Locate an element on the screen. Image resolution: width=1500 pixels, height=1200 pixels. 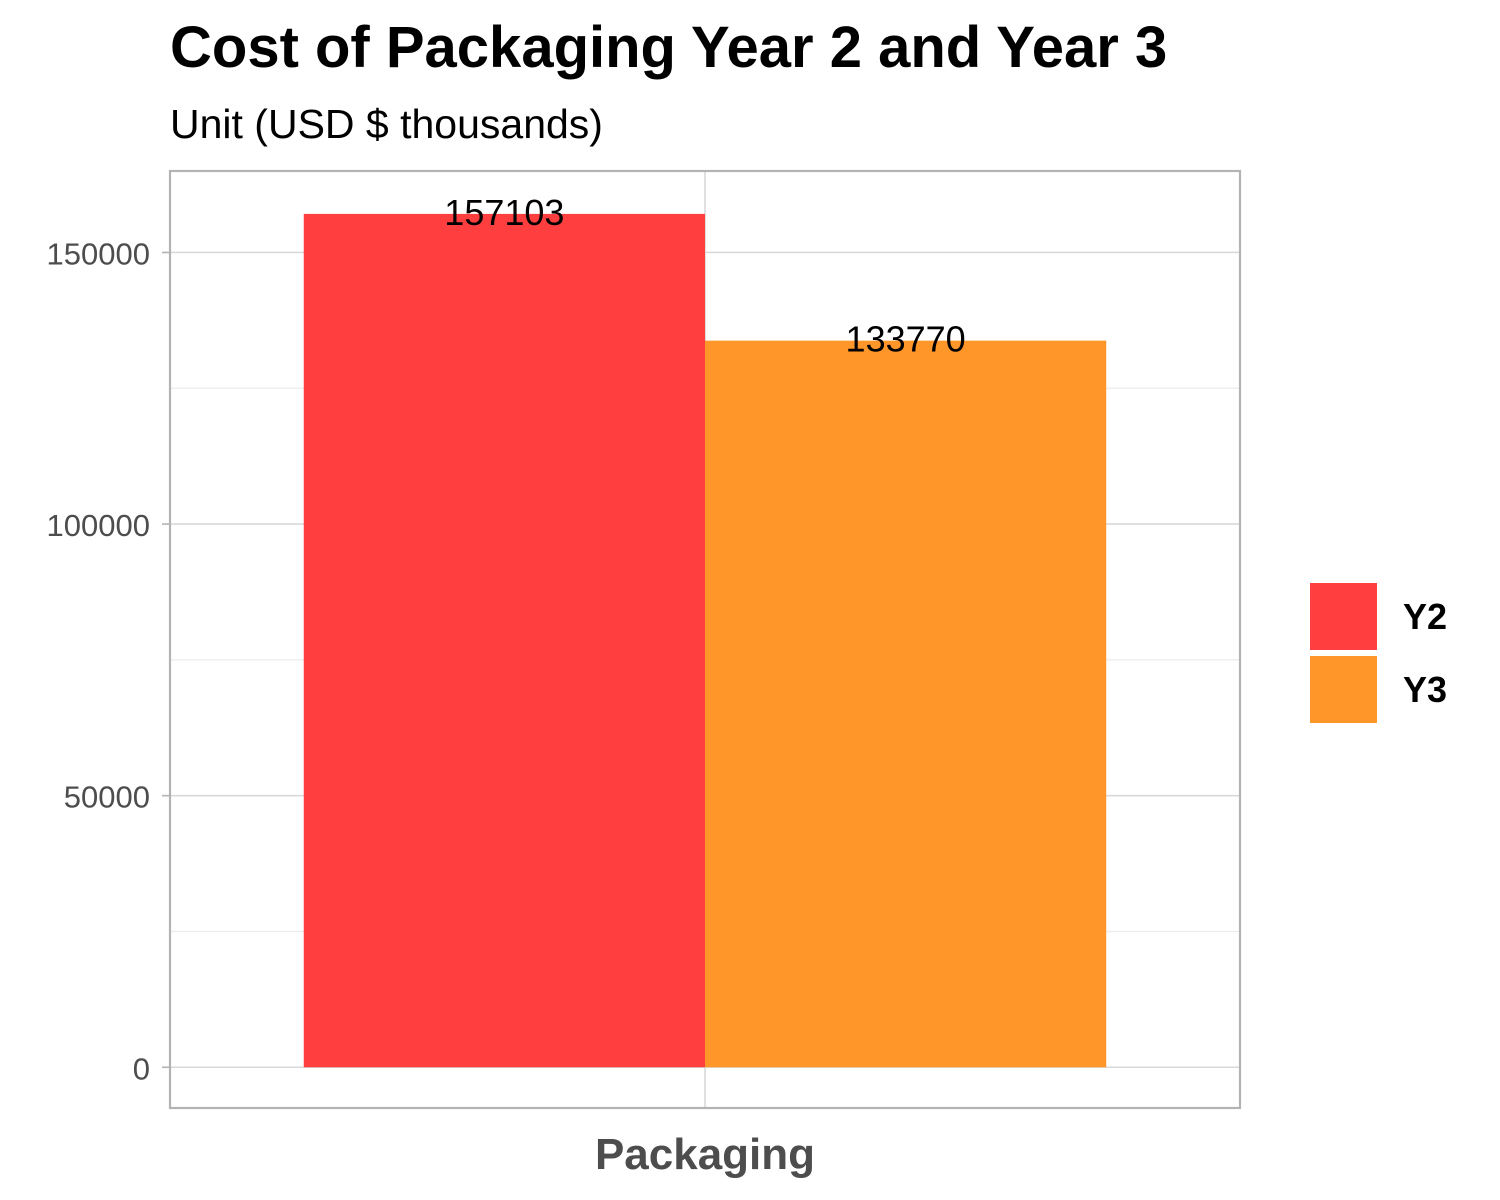
data-label-y3: 133770 is located at coordinates (906, 339).